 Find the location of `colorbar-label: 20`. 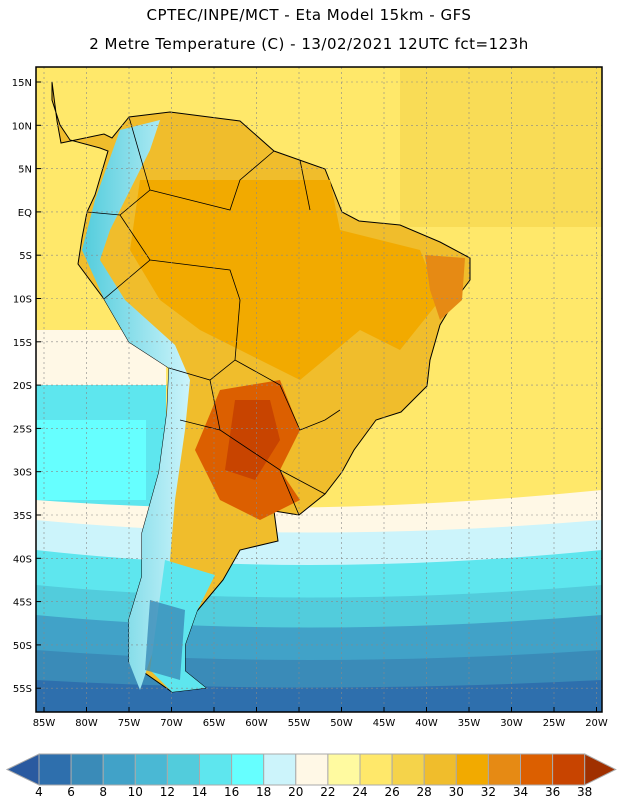

colorbar-label: 20 is located at coordinates (295, 792).